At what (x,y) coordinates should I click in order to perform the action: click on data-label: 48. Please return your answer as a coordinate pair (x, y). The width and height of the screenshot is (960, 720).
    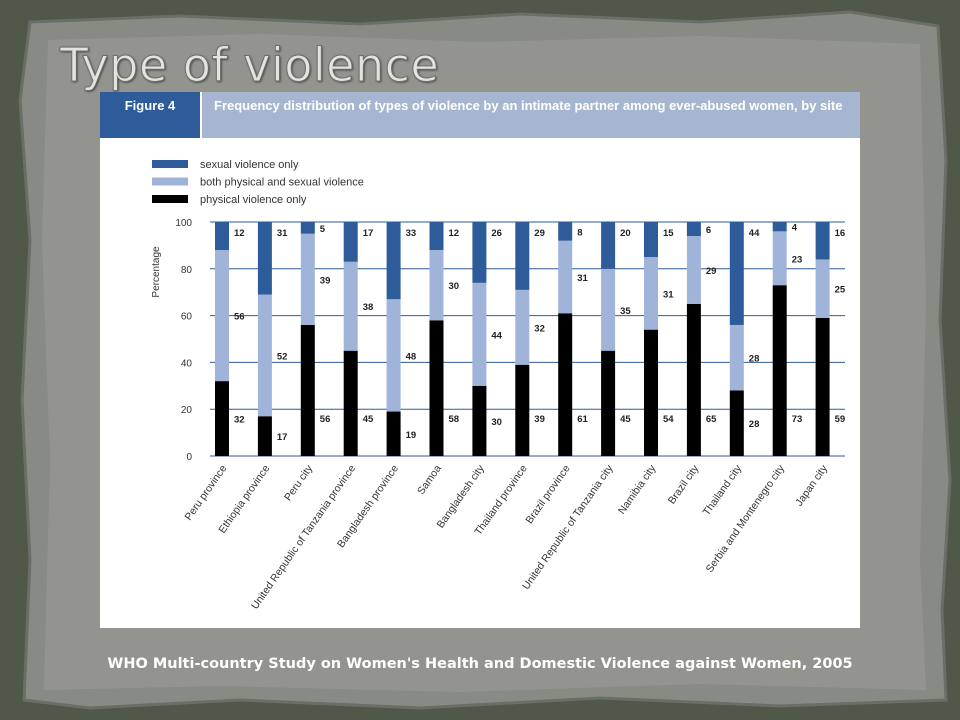
    Looking at the image, I should click on (411, 356).